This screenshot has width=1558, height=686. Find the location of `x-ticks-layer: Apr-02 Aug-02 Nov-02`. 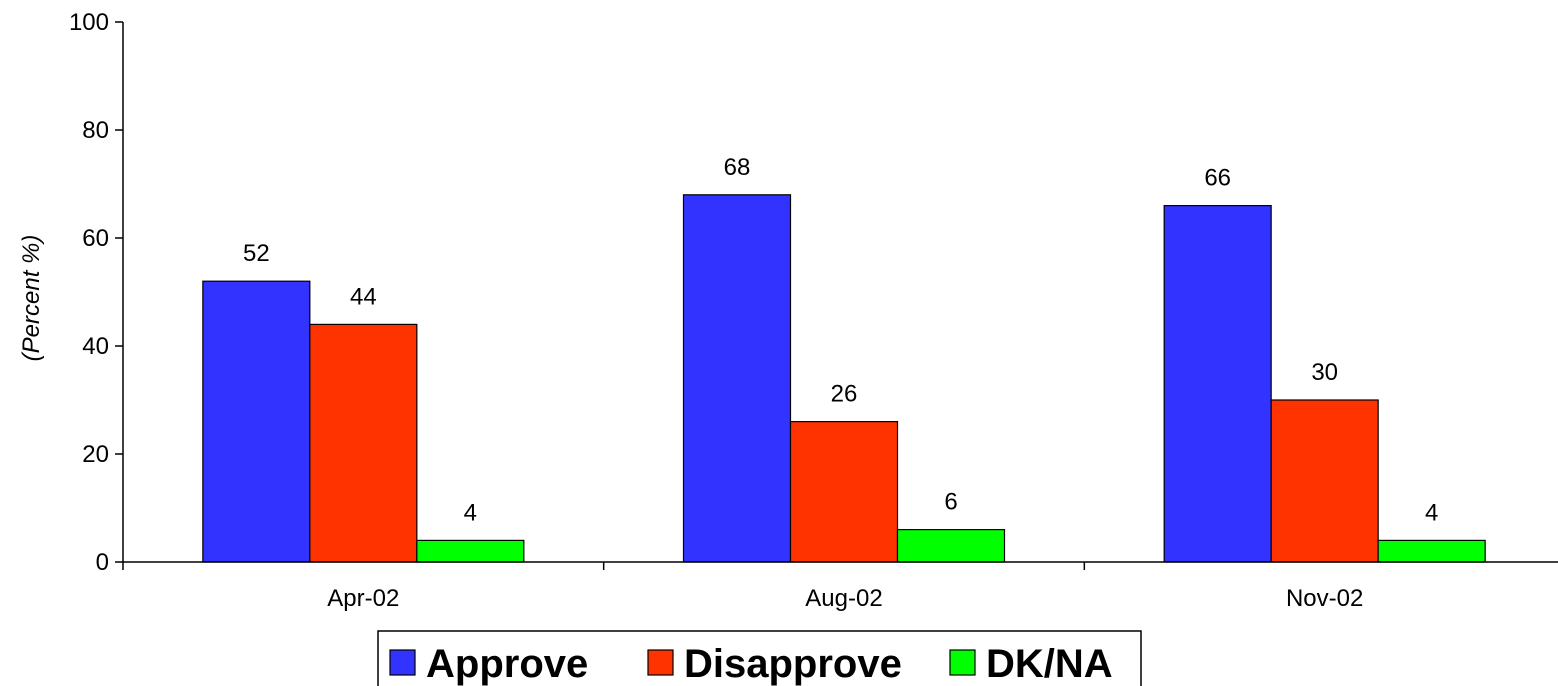

x-ticks-layer: Apr-02 Aug-02 Nov-02 is located at coordinates (742, 587).